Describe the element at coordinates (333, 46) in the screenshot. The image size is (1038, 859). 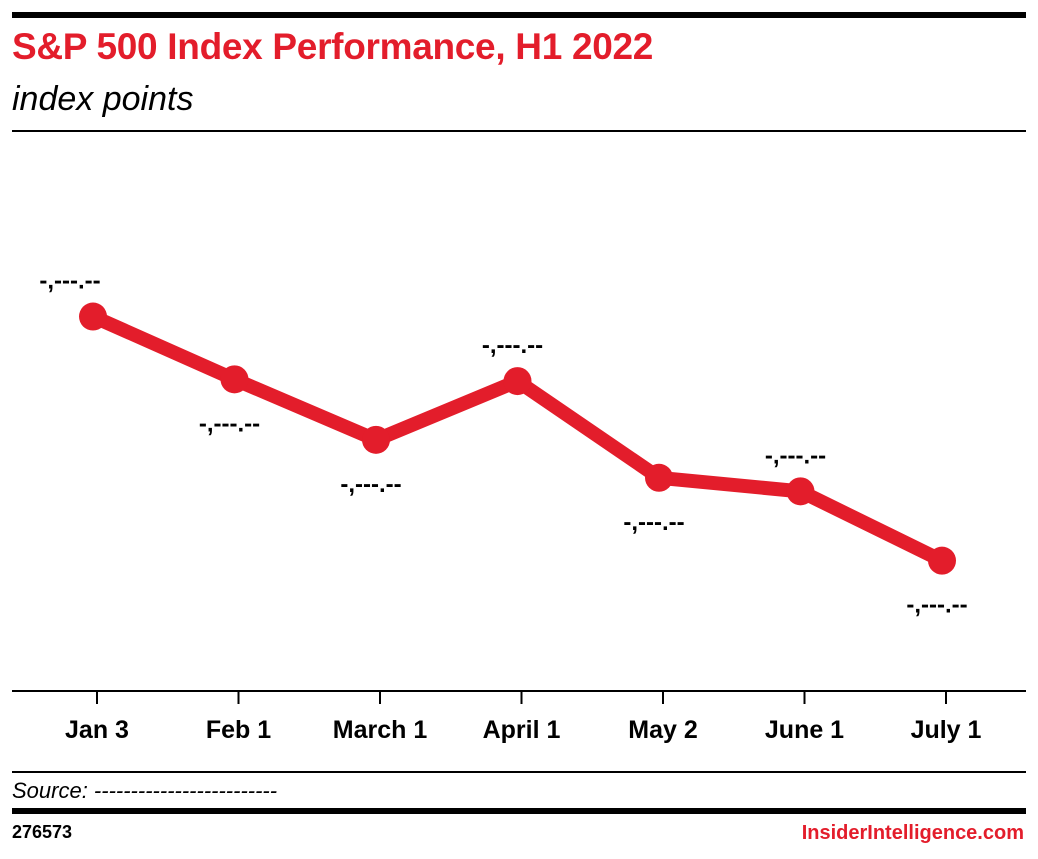
I see `chart-title: S&P 500 Index Performance, H1 2022` at that location.